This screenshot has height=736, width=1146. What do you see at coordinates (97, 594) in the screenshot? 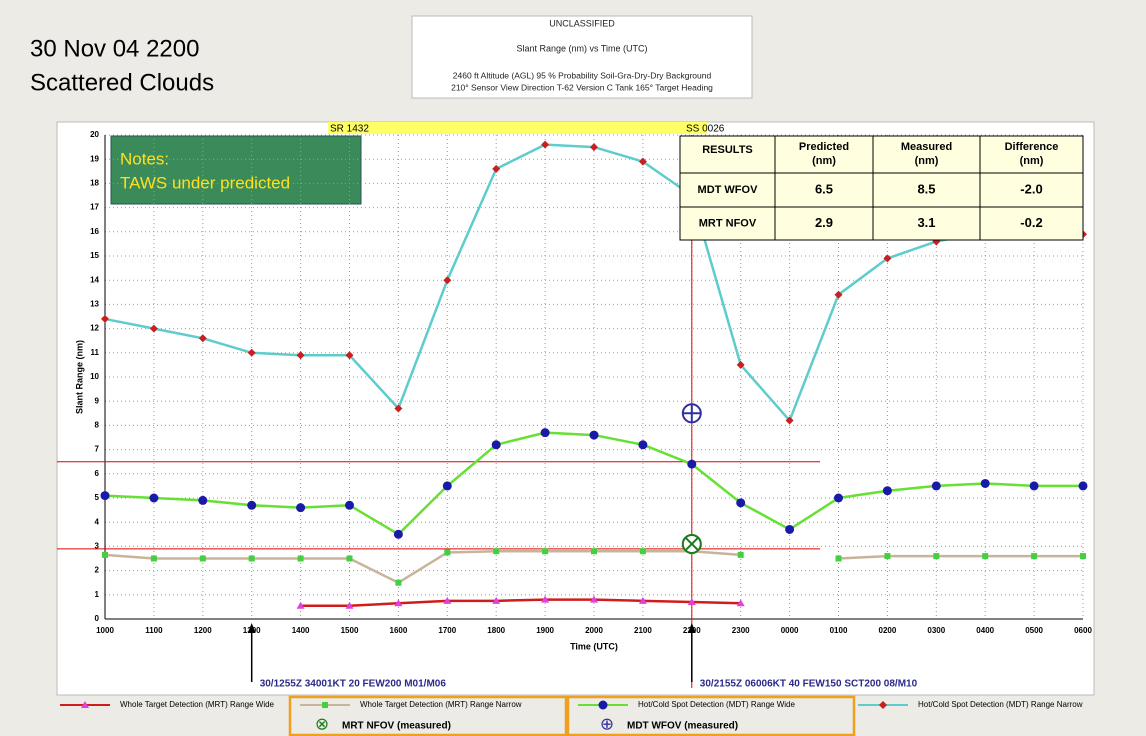
I see `y-tick-label: 1` at bounding box center [97, 594].